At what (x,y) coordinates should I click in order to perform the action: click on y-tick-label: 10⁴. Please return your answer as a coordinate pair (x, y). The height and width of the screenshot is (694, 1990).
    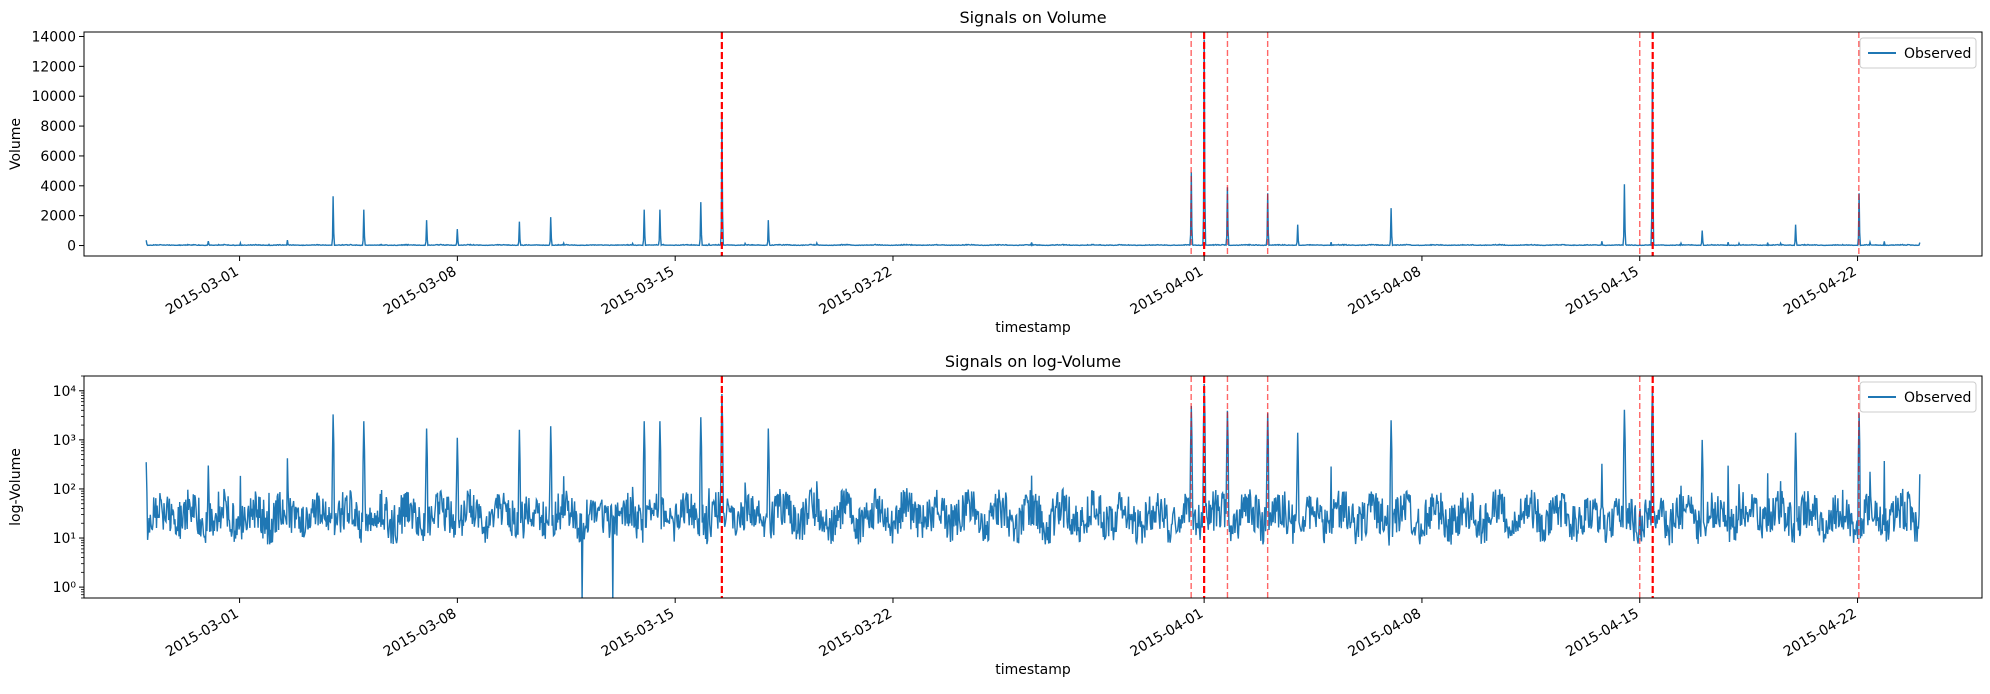
    Looking at the image, I should click on (65, 392).